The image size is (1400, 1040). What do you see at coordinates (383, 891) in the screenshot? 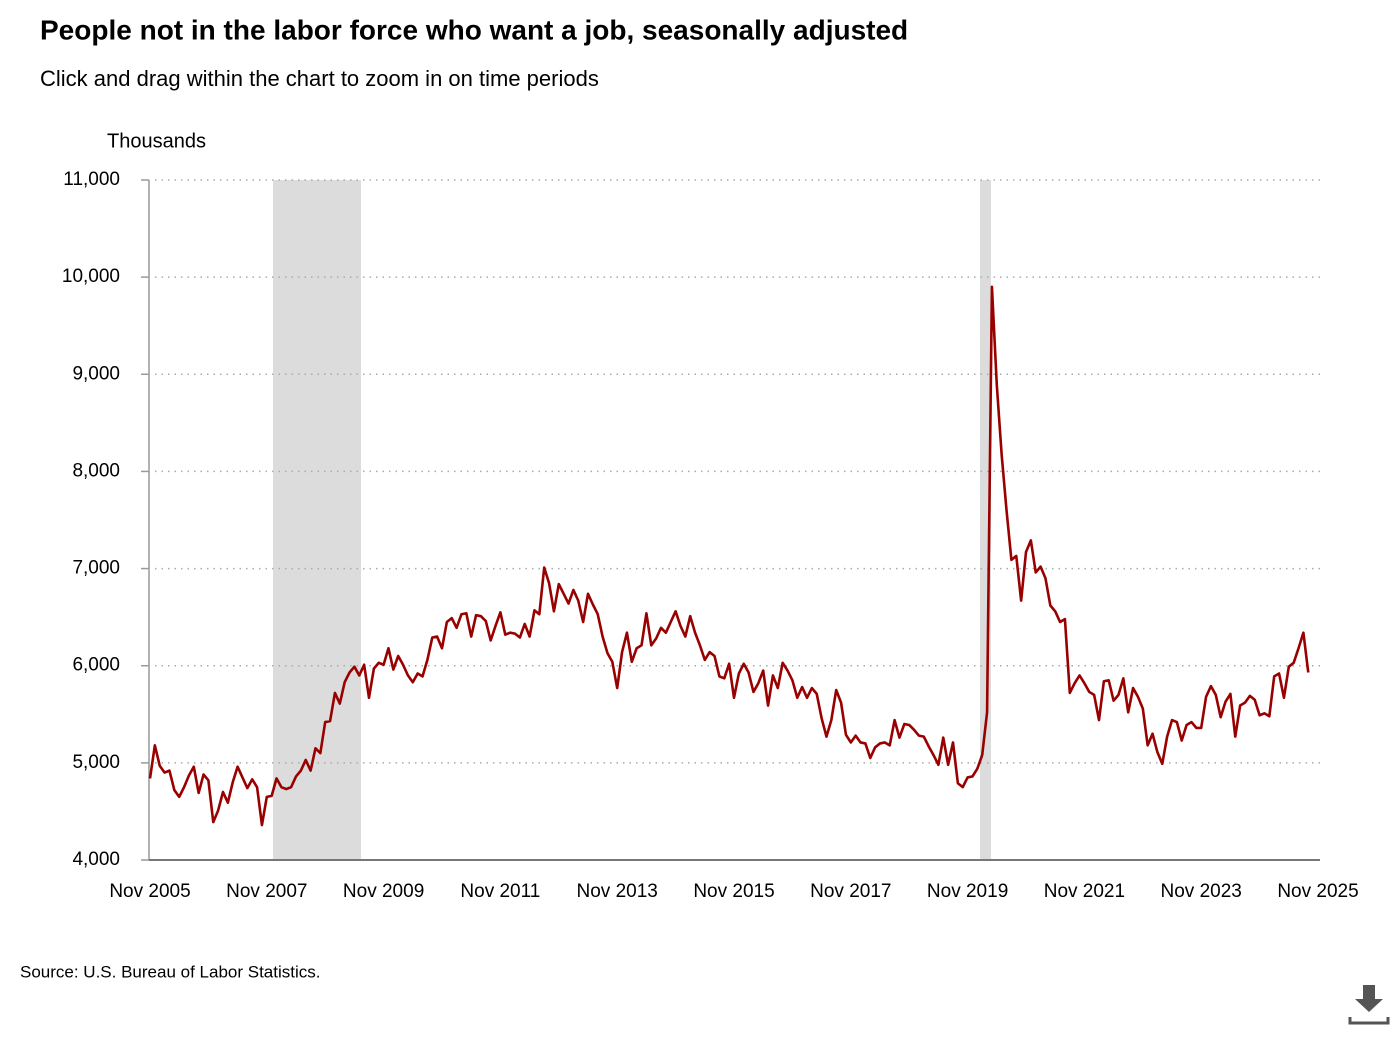
I see `x-tick-label: Nov 2009` at bounding box center [383, 891].